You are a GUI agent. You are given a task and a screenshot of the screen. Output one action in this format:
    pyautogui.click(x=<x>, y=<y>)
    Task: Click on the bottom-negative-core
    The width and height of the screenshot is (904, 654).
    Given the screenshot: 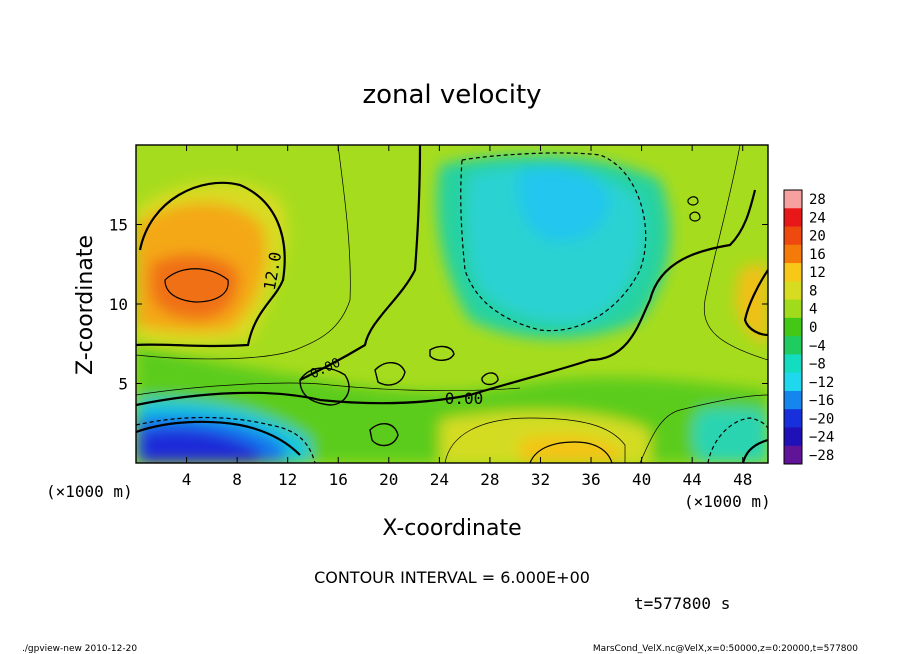 What is the action you would take?
    pyautogui.click(x=201, y=445)
    